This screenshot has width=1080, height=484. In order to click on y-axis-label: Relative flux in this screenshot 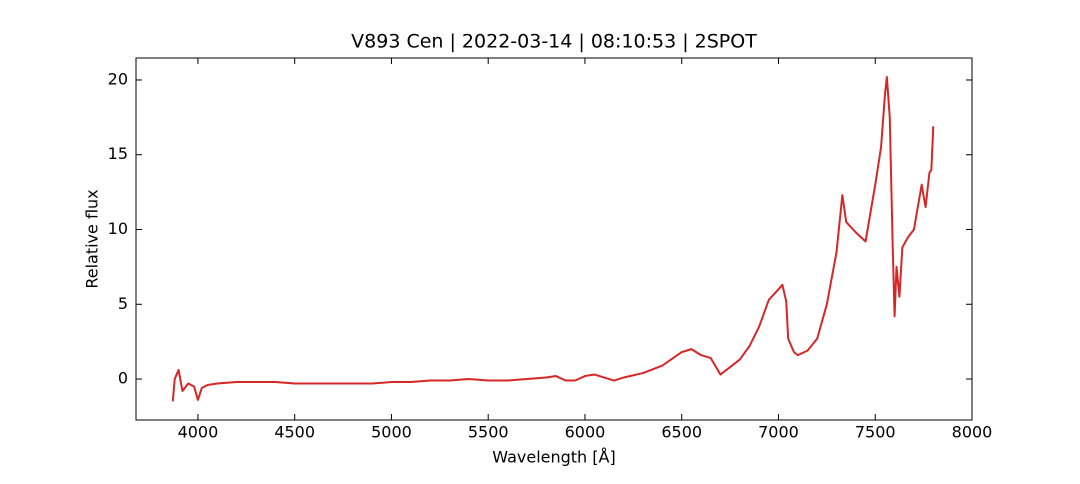, I will do `click(92, 238)`.